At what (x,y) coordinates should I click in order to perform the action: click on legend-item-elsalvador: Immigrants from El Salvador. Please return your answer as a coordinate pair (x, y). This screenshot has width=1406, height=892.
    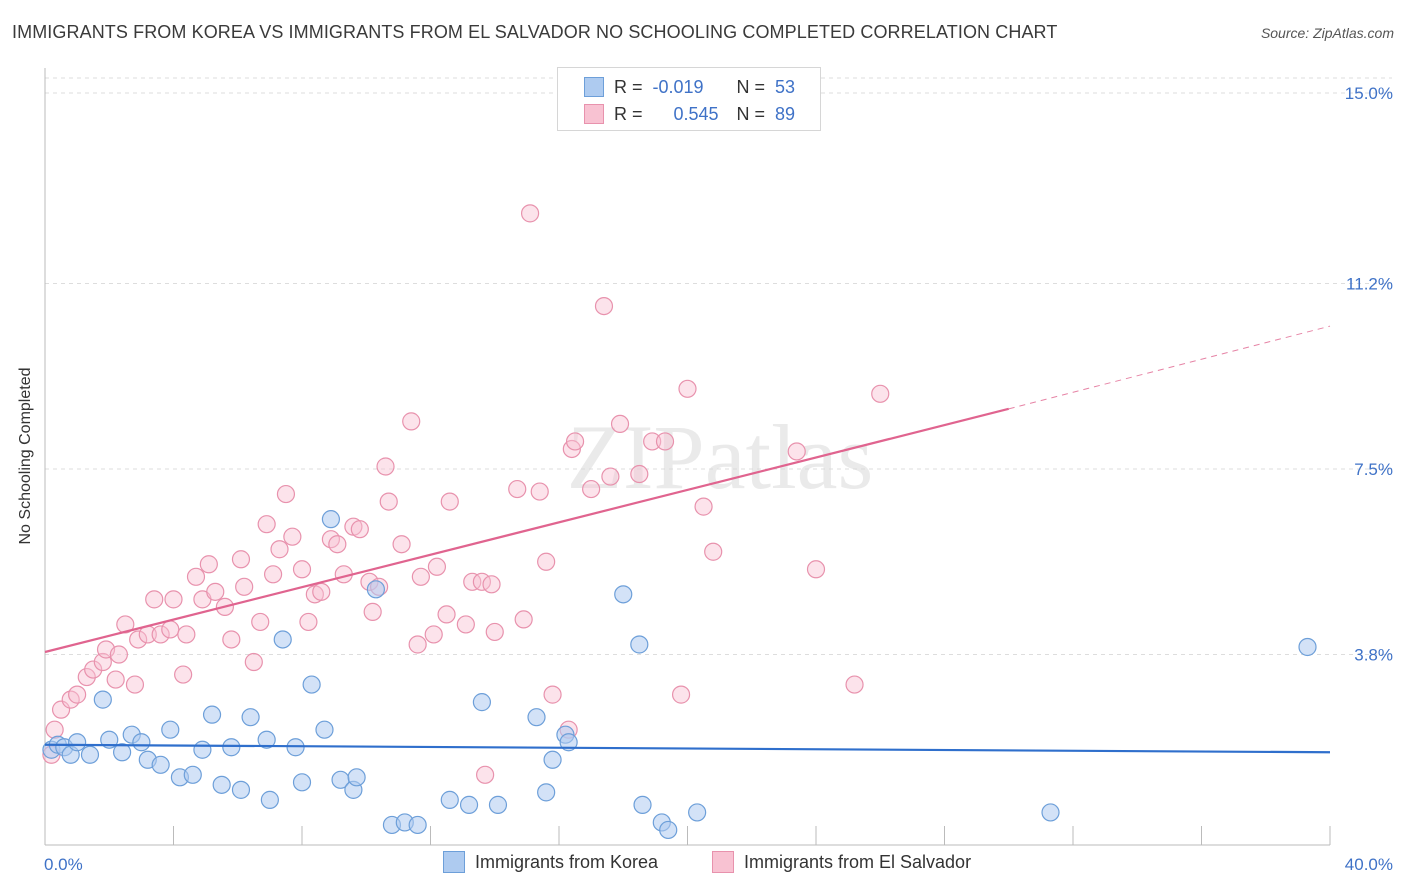
    Looking at the image, I should click on (841, 862).